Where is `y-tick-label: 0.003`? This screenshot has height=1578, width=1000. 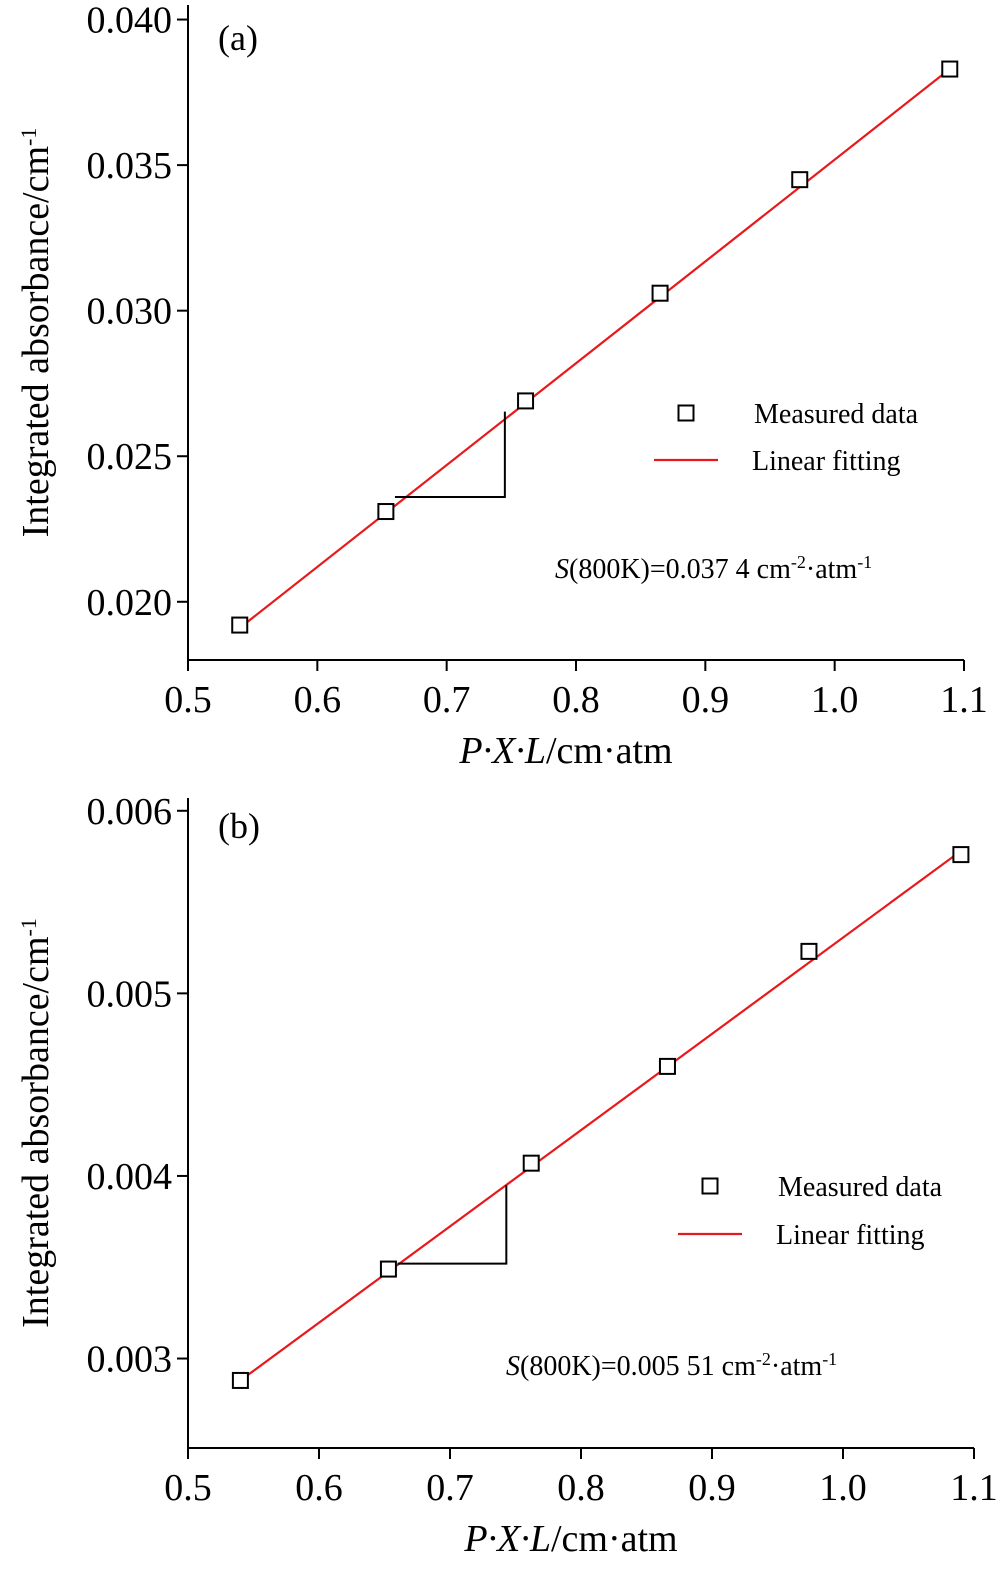 y-tick-label: 0.003 is located at coordinates (130, 1360).